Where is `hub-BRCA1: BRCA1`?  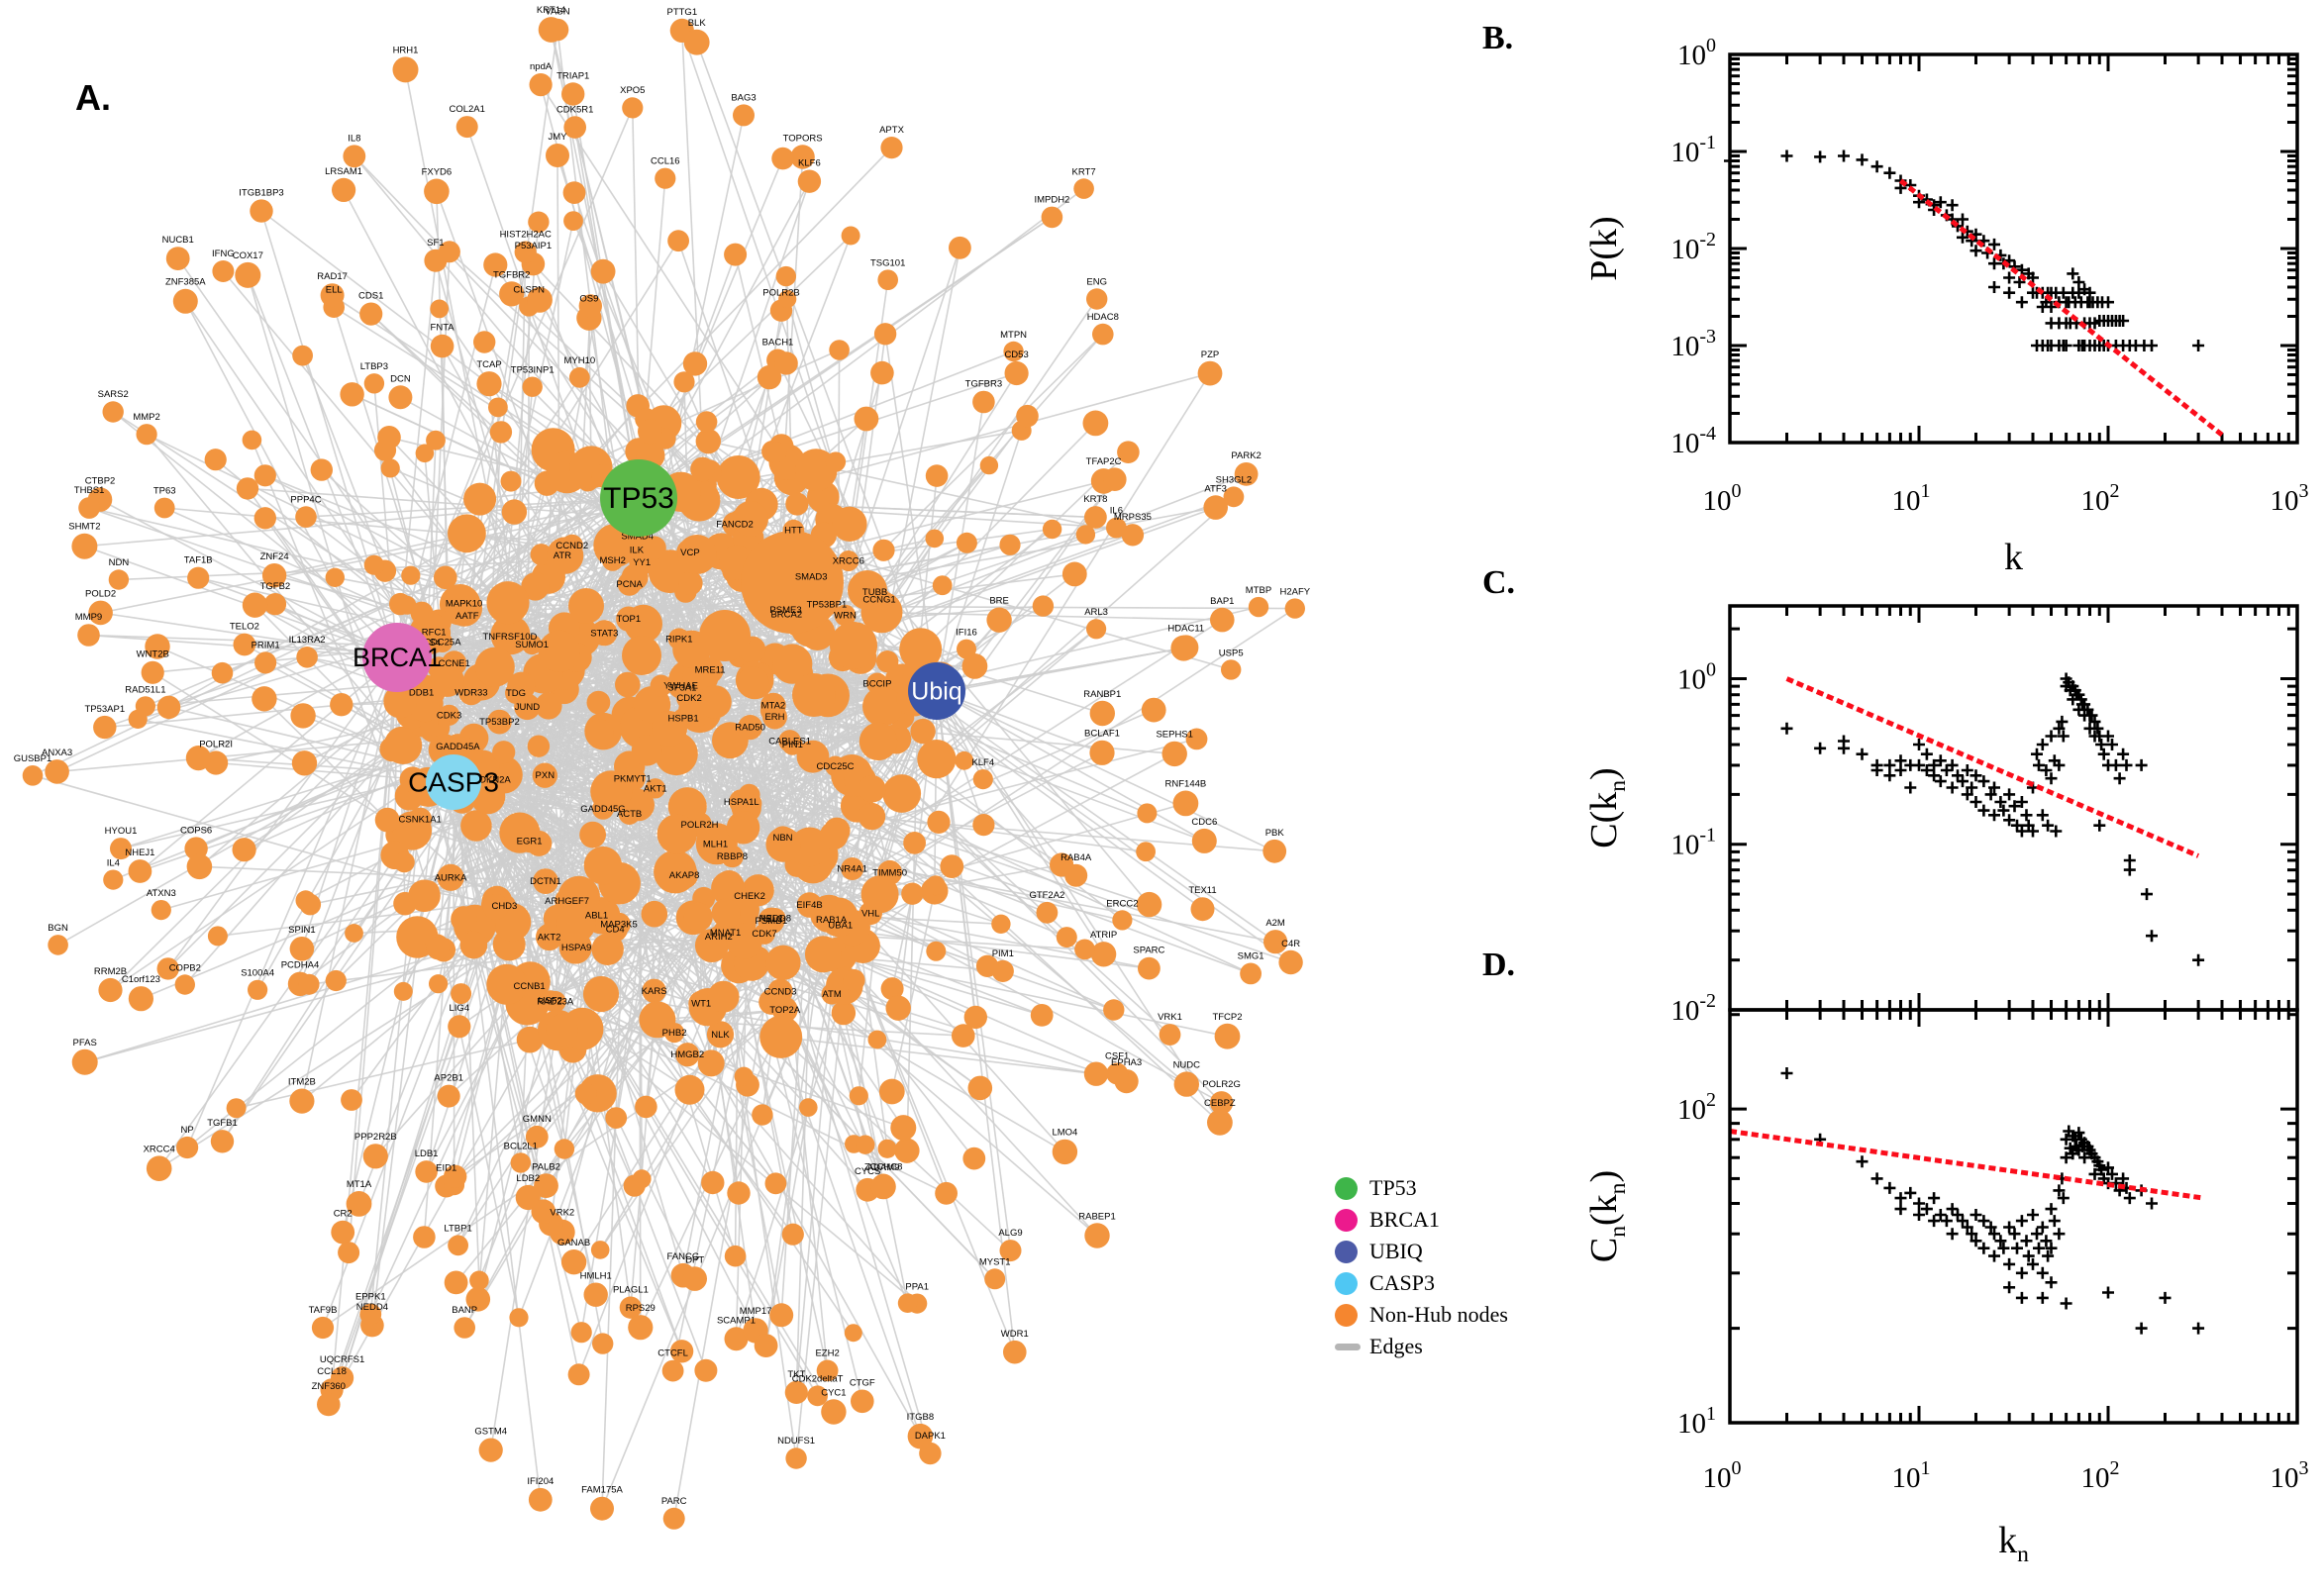 hub-BRCA1: BRCA1 is located at coordinates (397, 657).